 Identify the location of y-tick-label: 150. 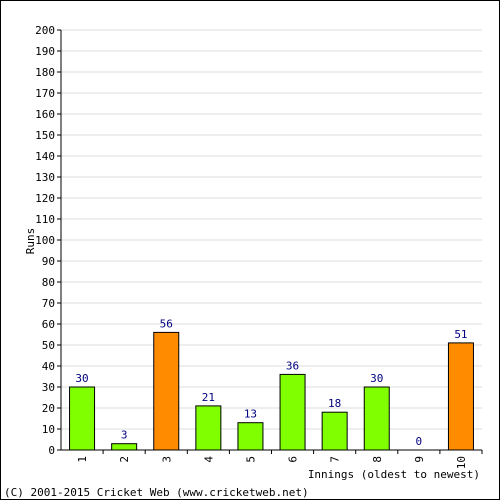
(45, 135).